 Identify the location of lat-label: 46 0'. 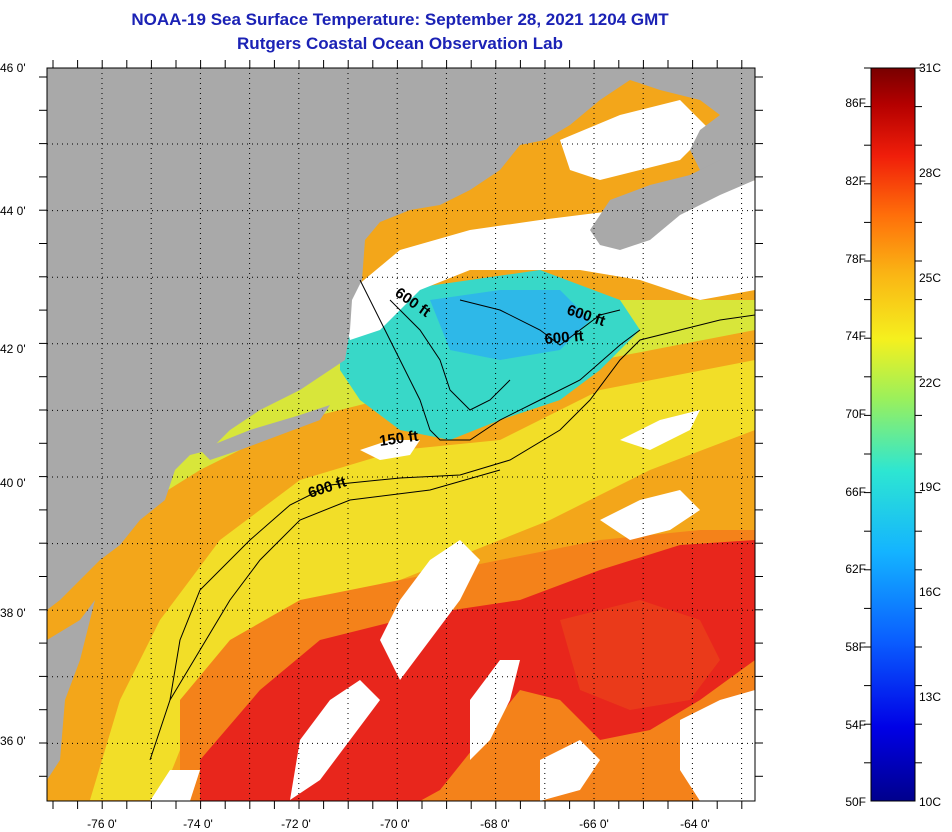
(13, 68).